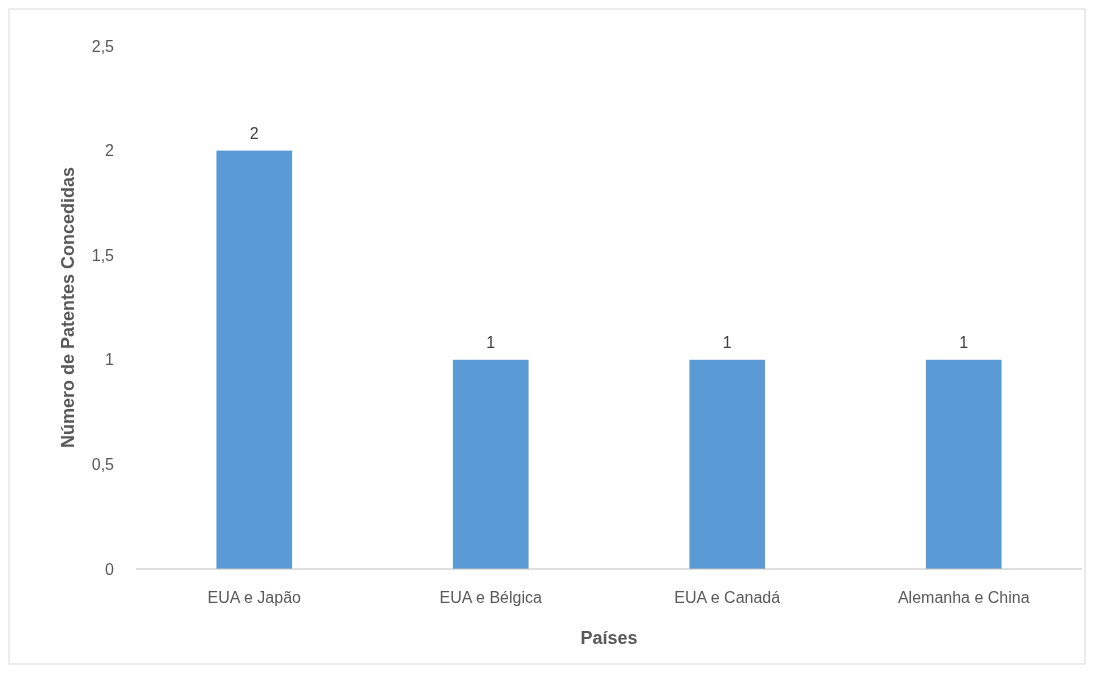 The width and height of the screenshot is (1104, 683). I want to click on data-label: 2, so click(254, 133).